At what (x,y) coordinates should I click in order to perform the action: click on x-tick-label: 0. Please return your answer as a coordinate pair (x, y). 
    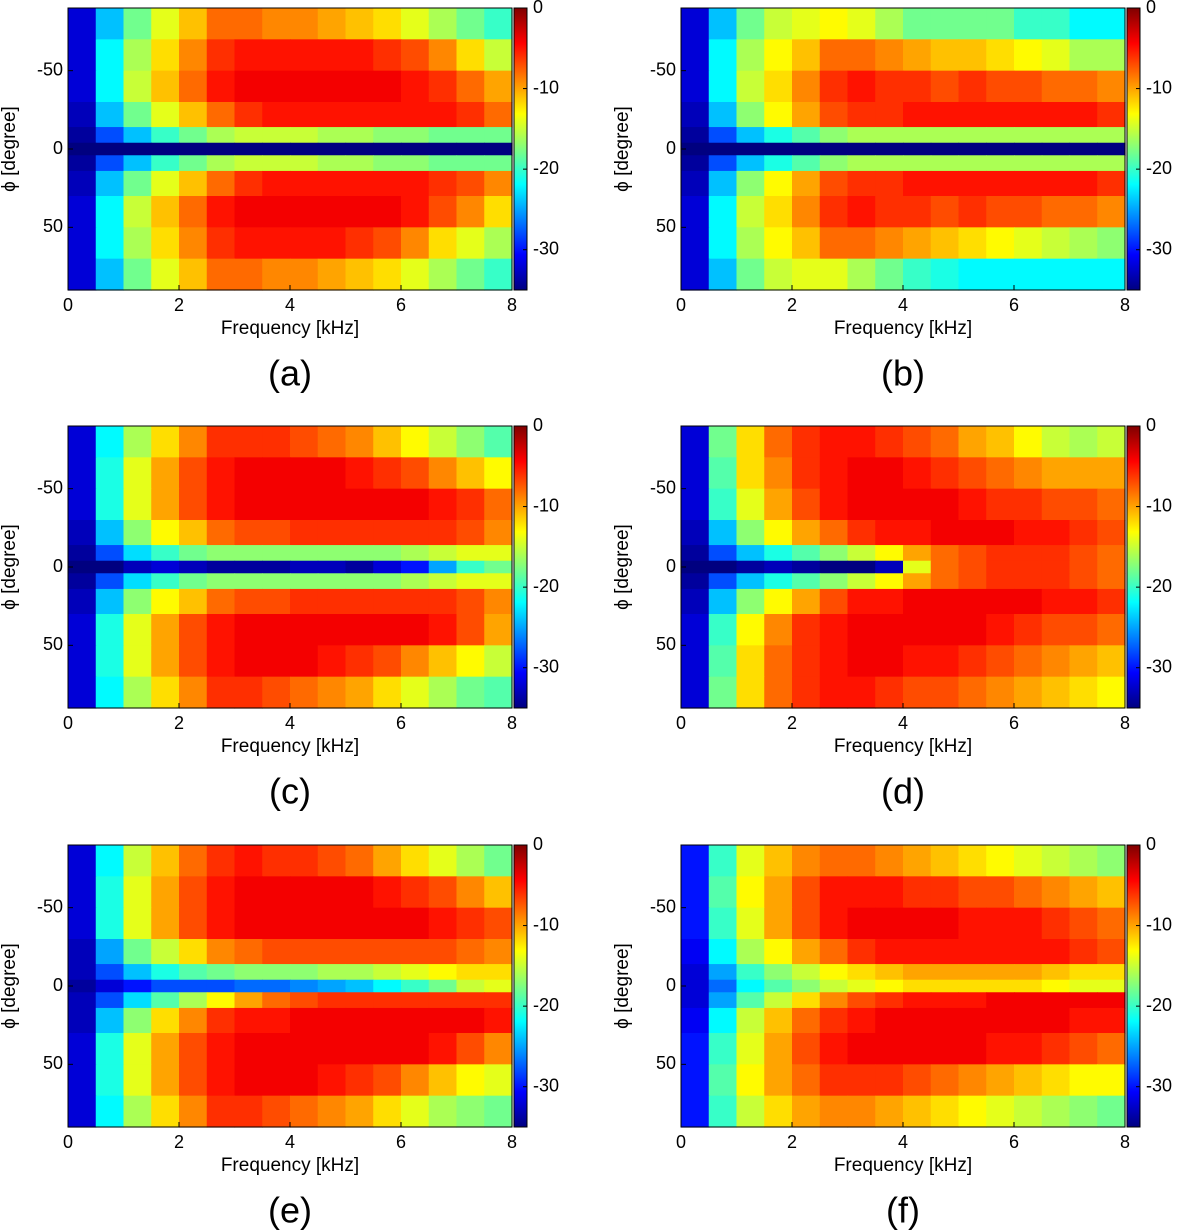
    Looking at the image, I should click on (68, 305).